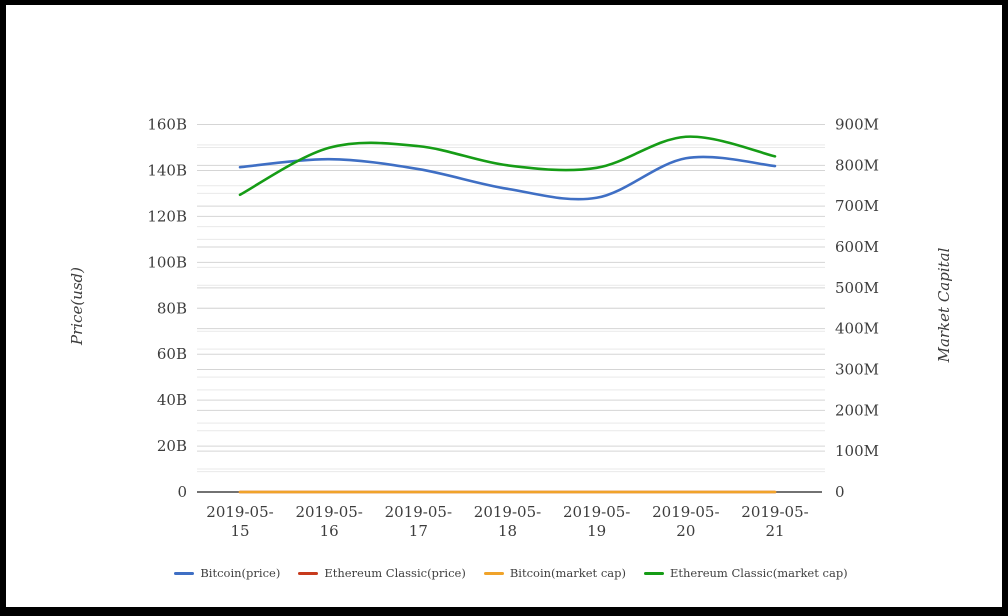 The width and height of the screenshot is (1008, 616). Describe the element at coordinates (172, 354) in the screenshot. I see `left-axis-tick-label: 60B` at that location.